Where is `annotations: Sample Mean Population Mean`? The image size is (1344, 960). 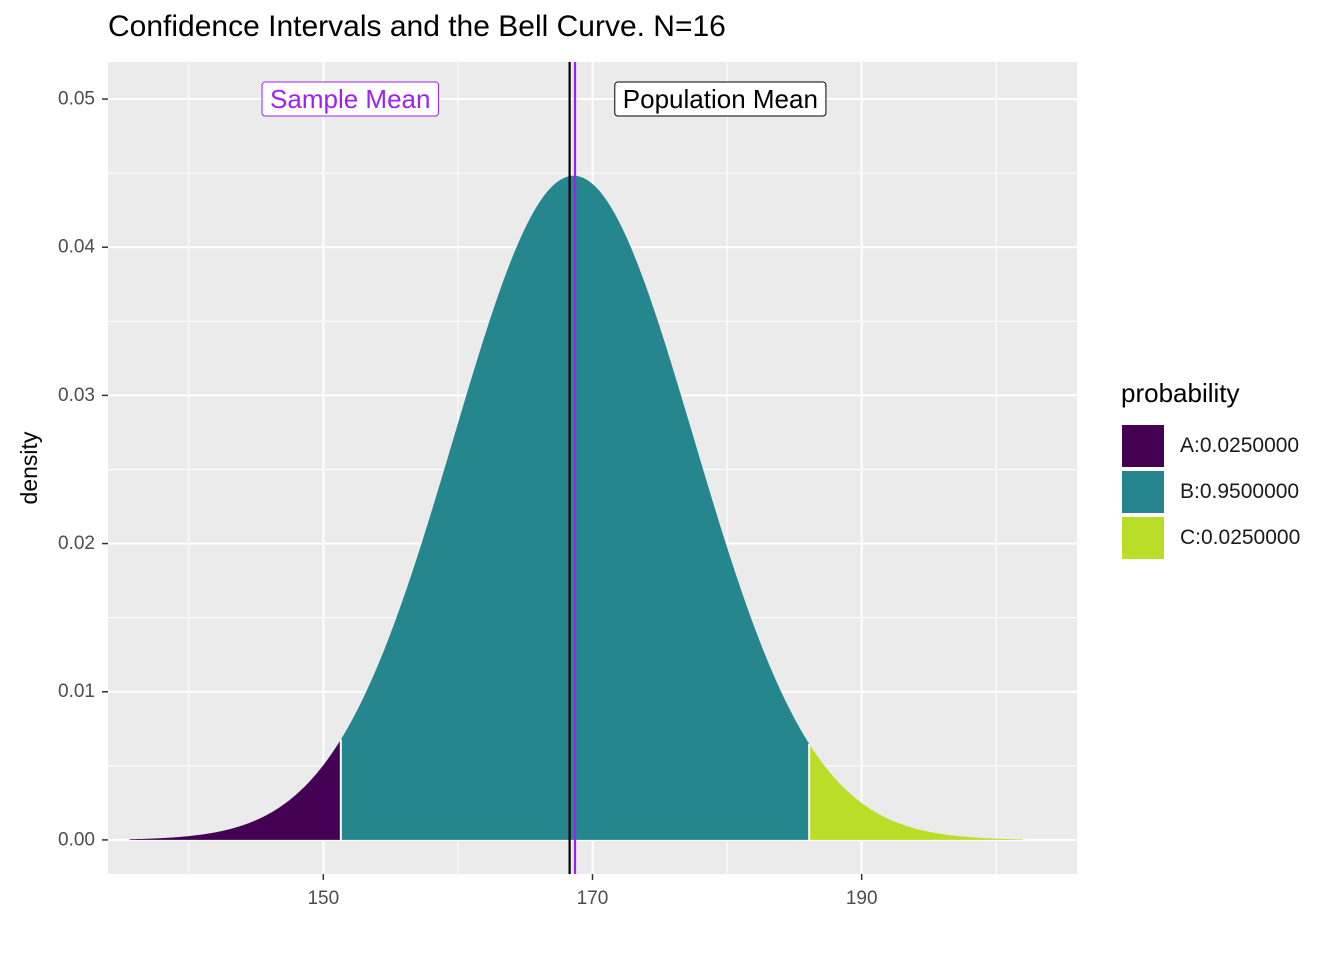
annotations: Sample Mean Population Mean is located at coordinates (544, 99).